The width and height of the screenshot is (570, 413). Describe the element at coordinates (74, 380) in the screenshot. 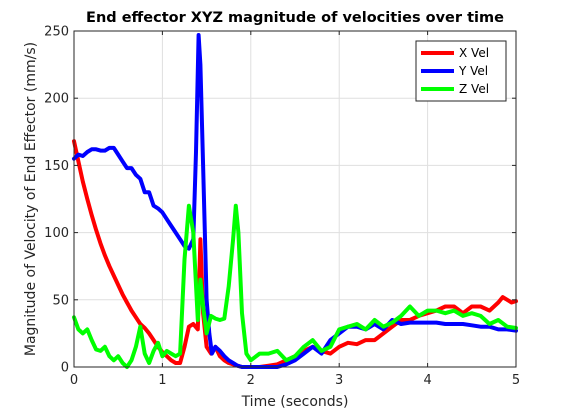

I see `x-tick-label: 0` at that location.